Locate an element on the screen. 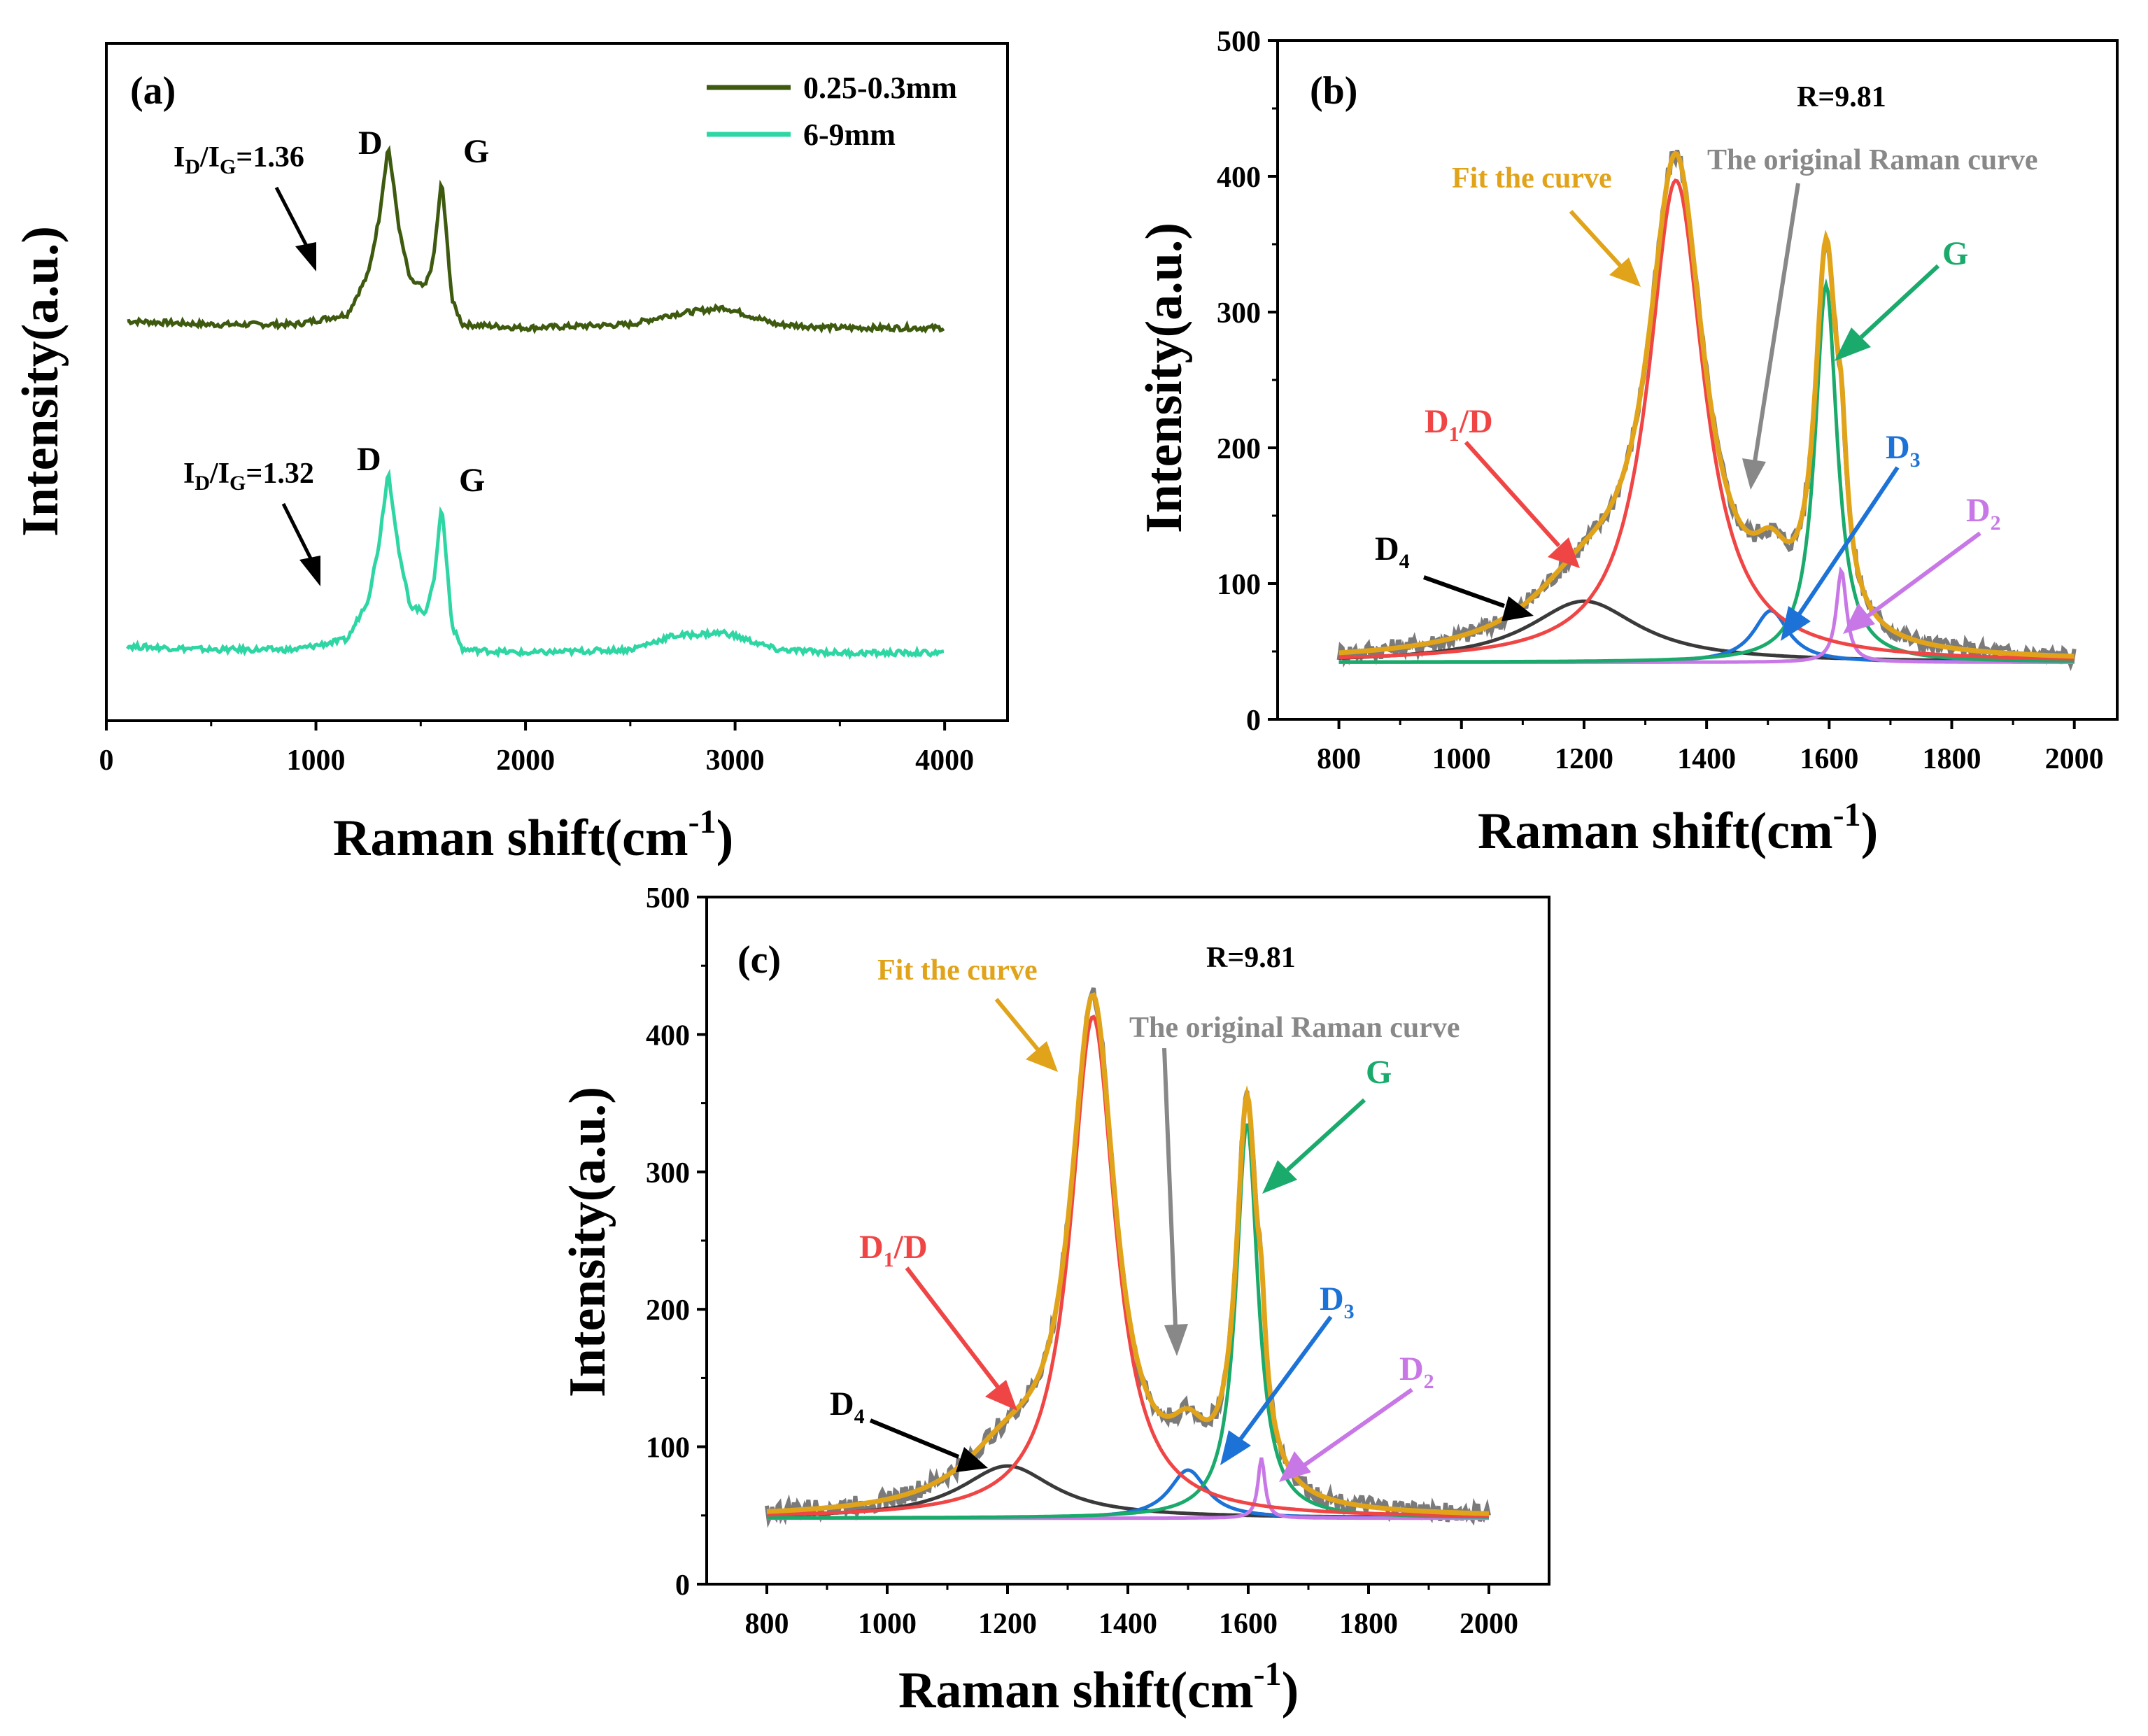  panel-b-arrow-original is located at coordinates (1771, 336).